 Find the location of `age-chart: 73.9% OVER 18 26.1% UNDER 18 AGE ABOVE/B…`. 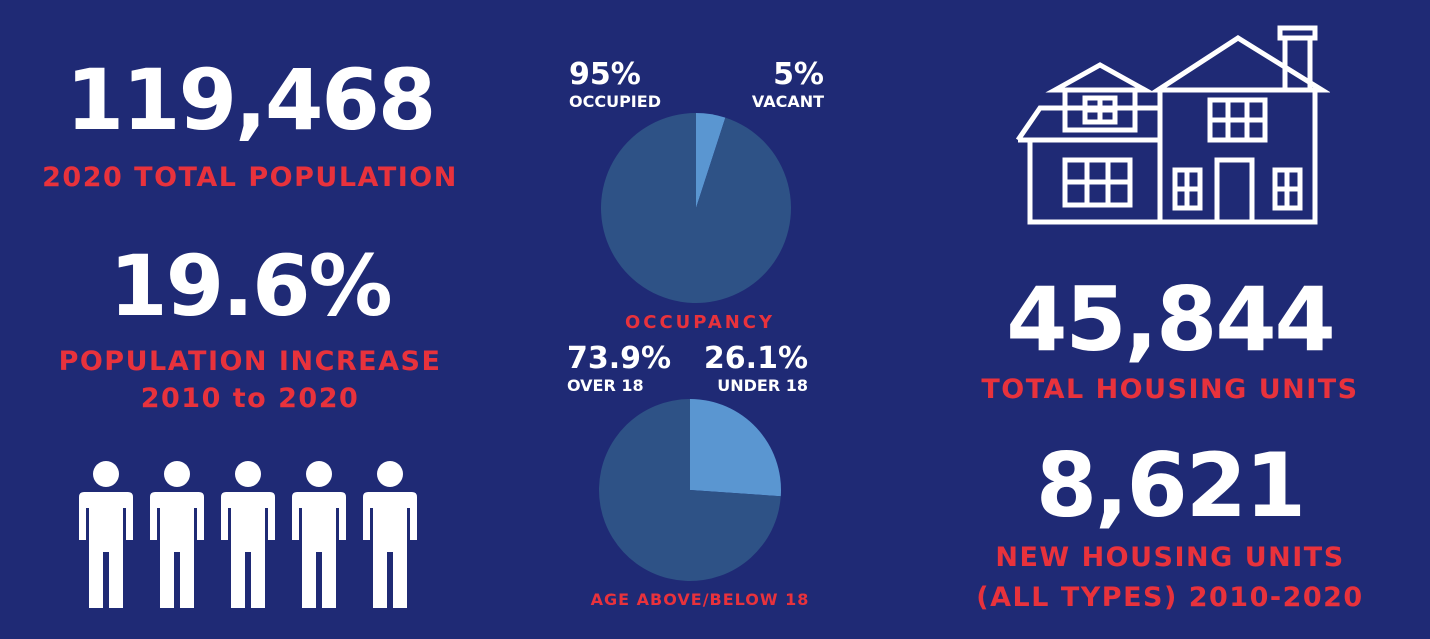

age-chart: 73.9% OVER 18 26.1% UNDER 18 AGE ABOVE/B… is located at coordinates (700, 479).